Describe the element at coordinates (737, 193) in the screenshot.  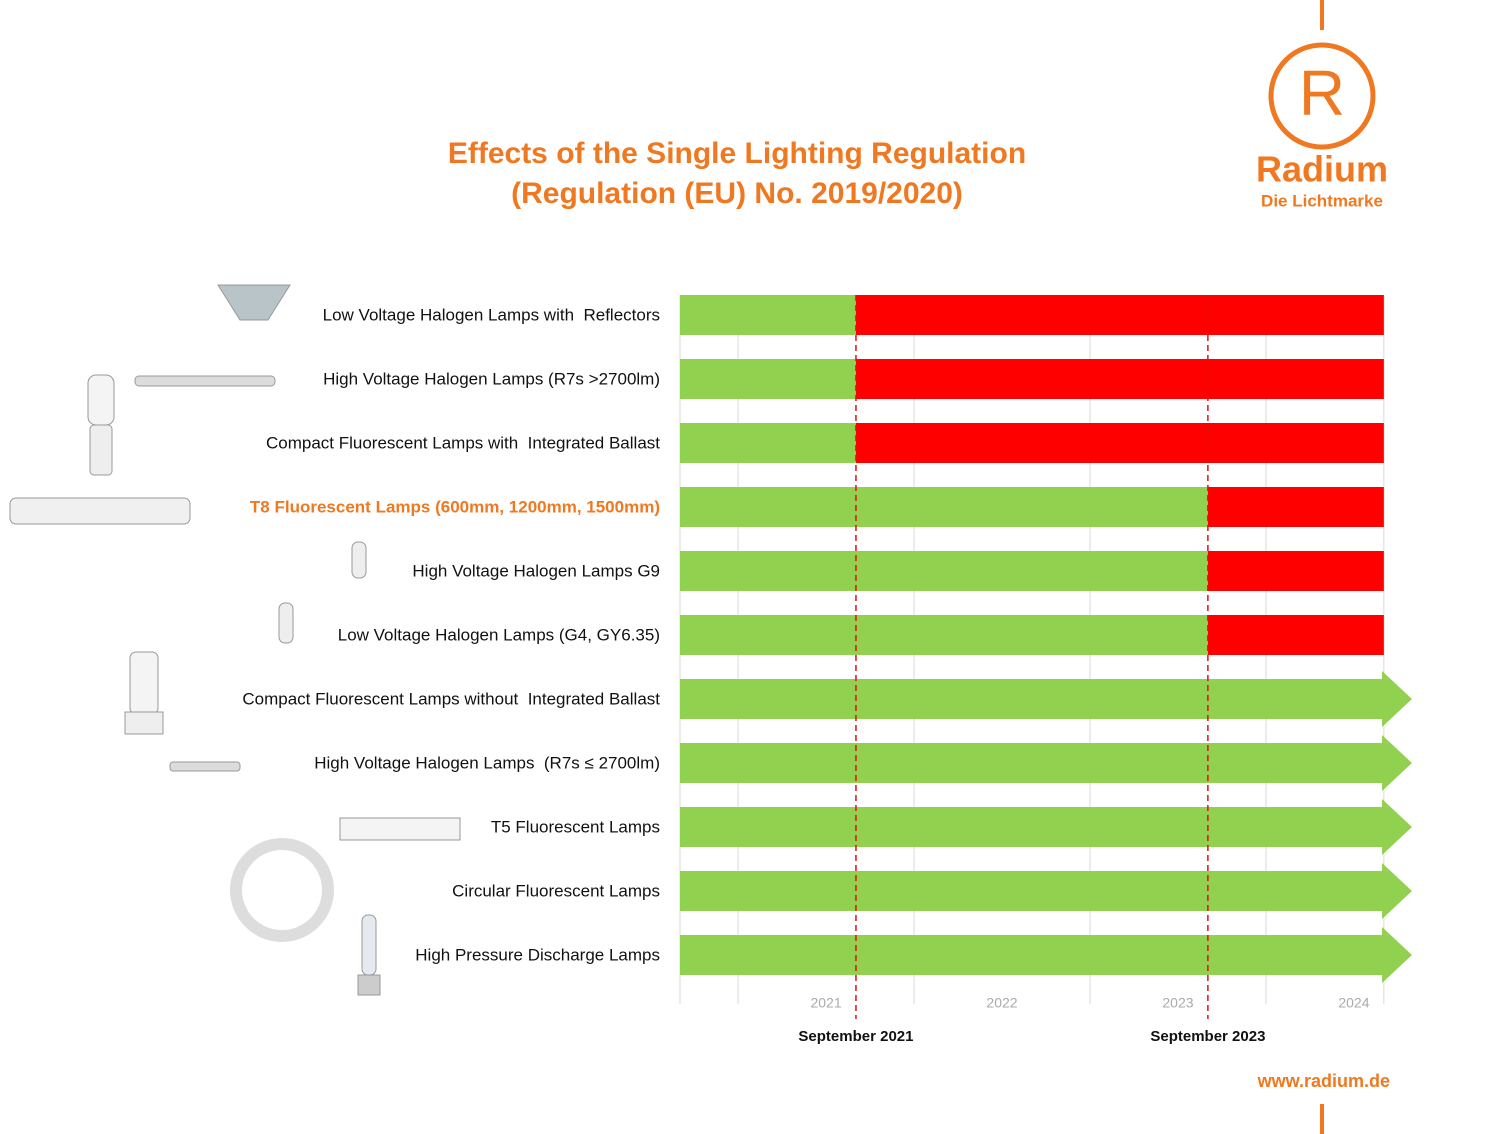
I see `chart-subtitle: (Regulation (EU) No. 2019/2020)` at that location.